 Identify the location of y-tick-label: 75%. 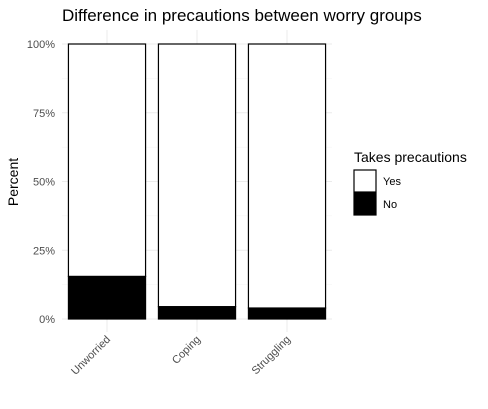
(44, 114).